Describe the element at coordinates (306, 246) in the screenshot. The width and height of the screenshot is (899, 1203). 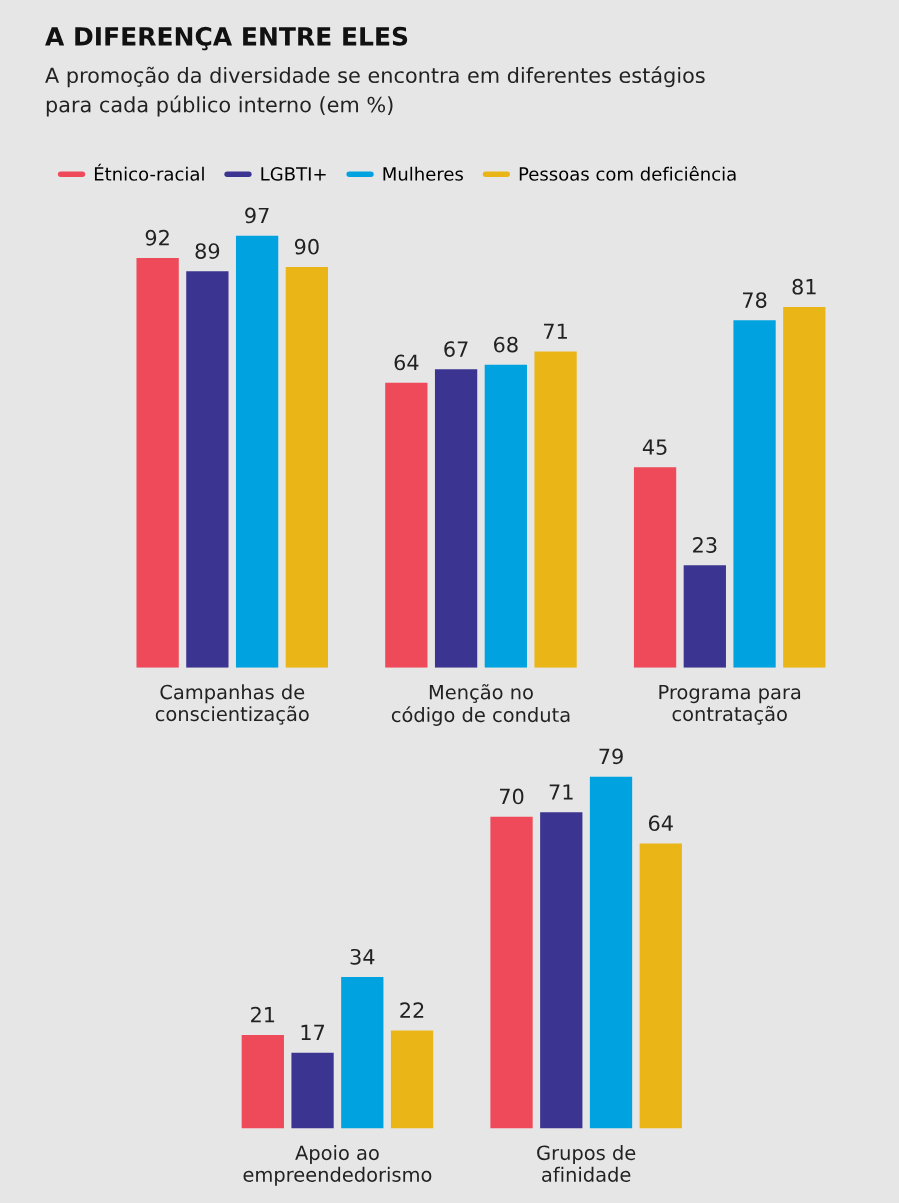
I see `data-label: 90` at that location.